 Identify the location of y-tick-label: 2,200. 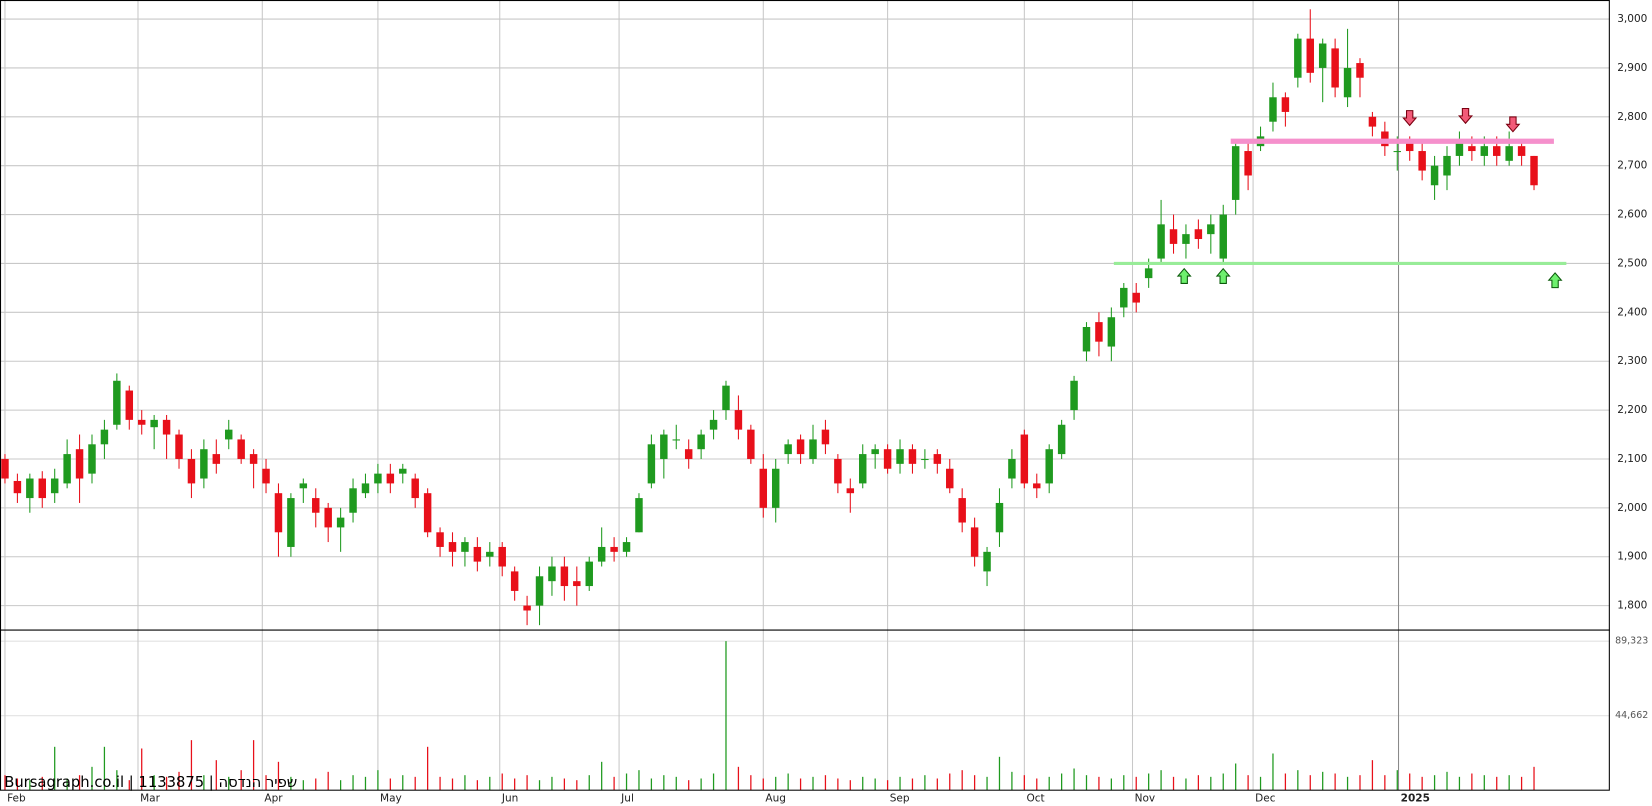
(1632, 410).